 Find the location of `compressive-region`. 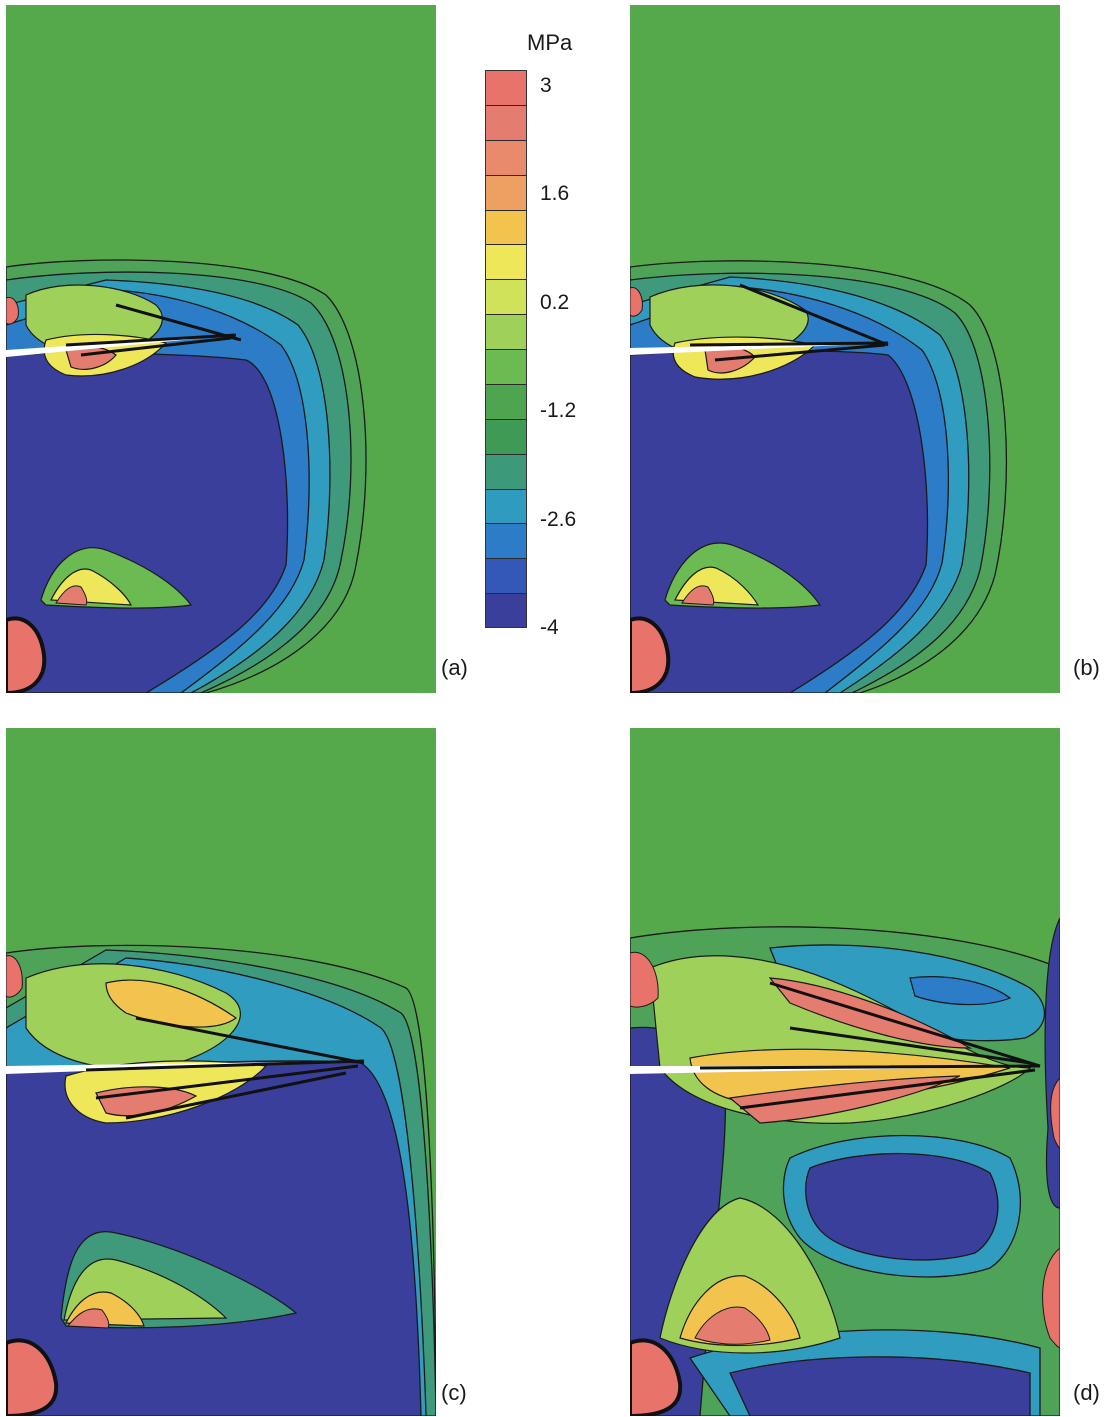

compressive-region is located at coordinates (214, 1238).